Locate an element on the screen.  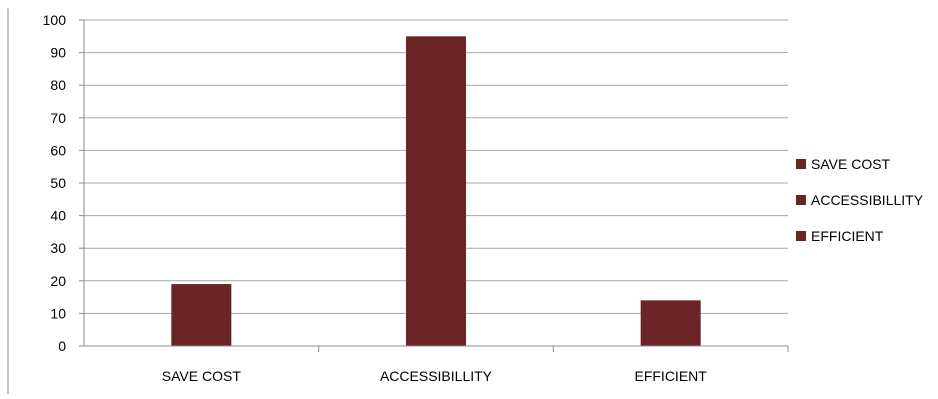
y-tick-label: 50 is located at coordinates (58, 183).